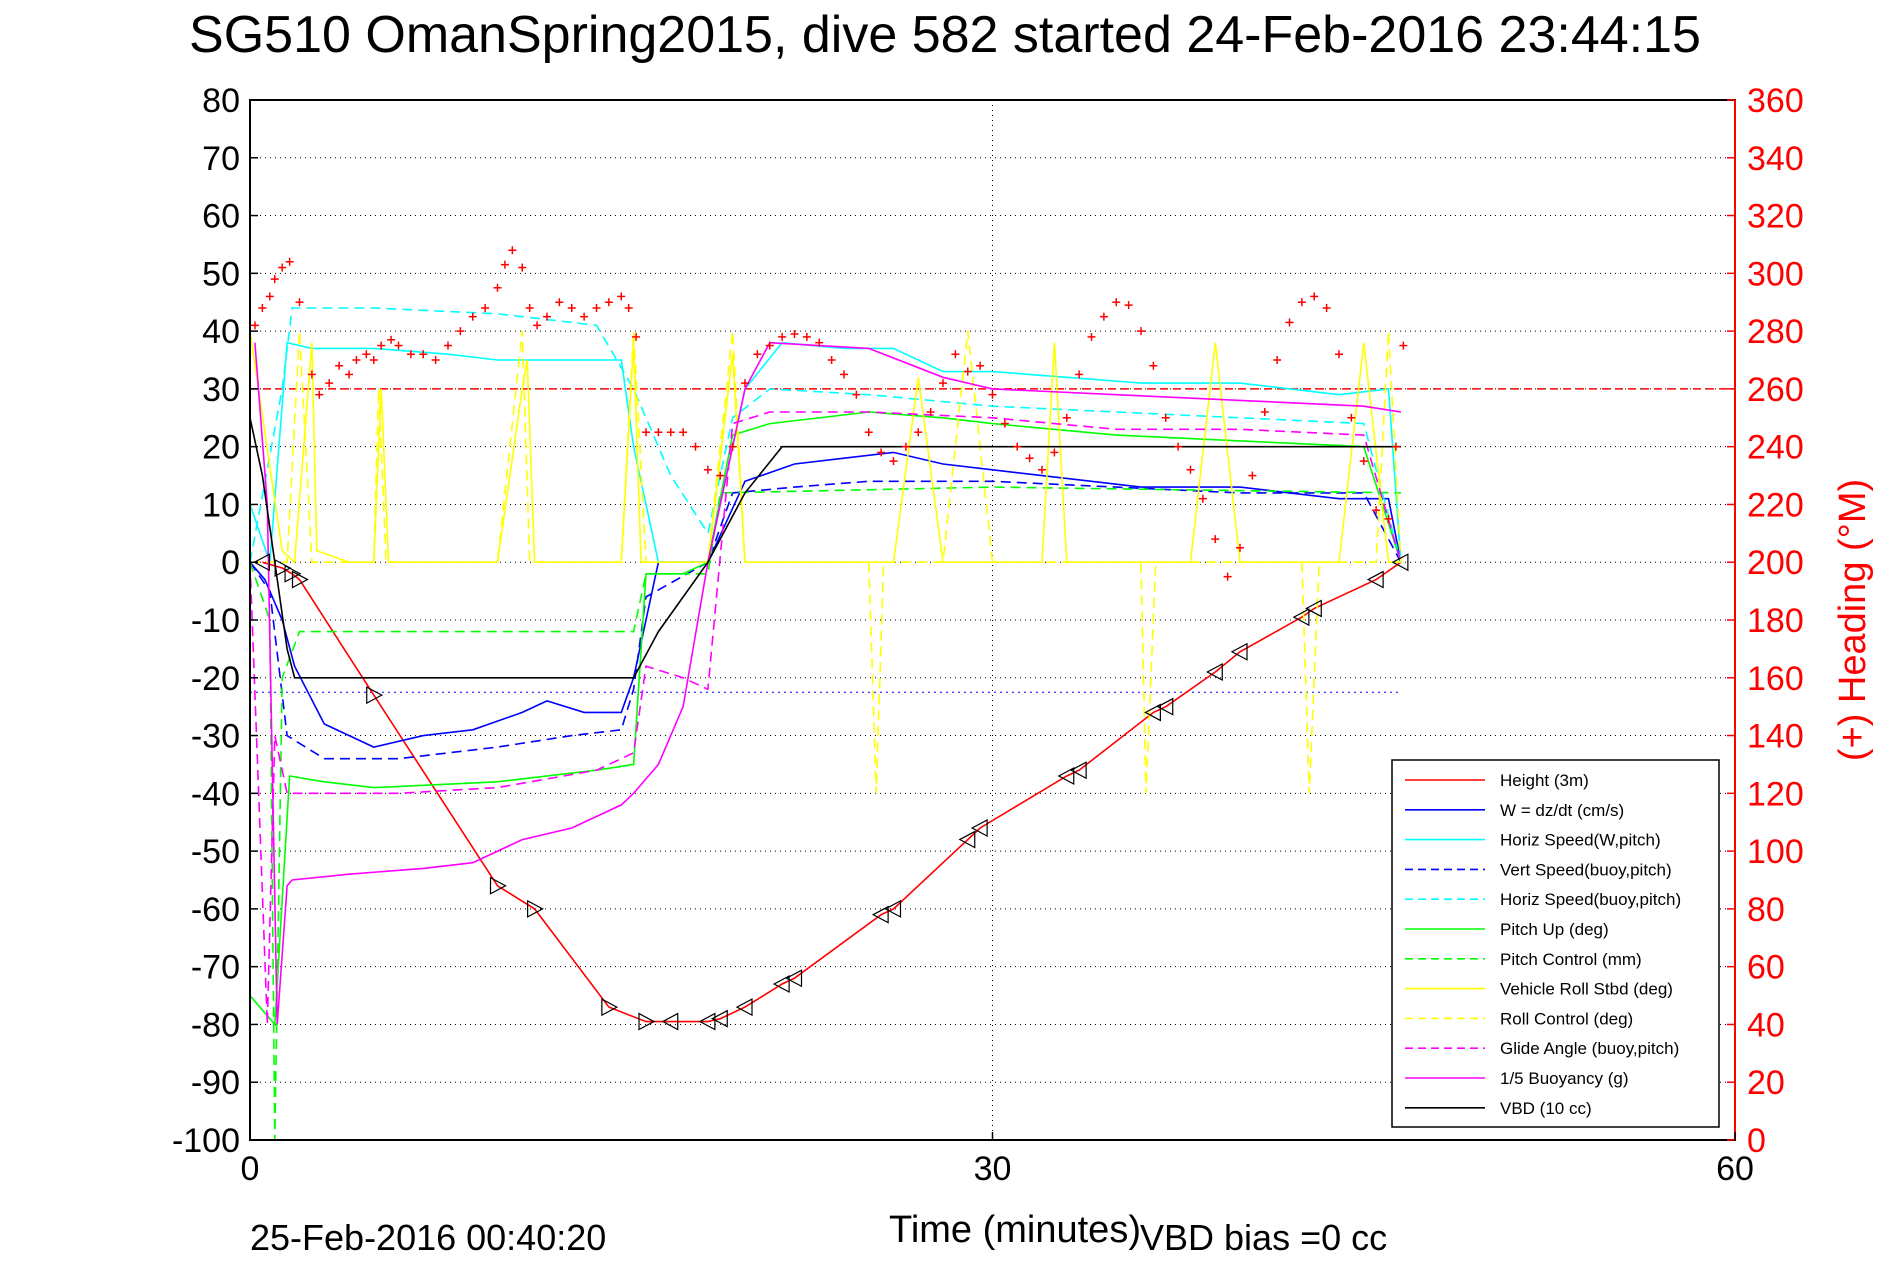 This screenshot has width=1891, height=1262. Describe the element at coordinates (825, 548) in the screenshot. I see `series-line-vbd` at that location.